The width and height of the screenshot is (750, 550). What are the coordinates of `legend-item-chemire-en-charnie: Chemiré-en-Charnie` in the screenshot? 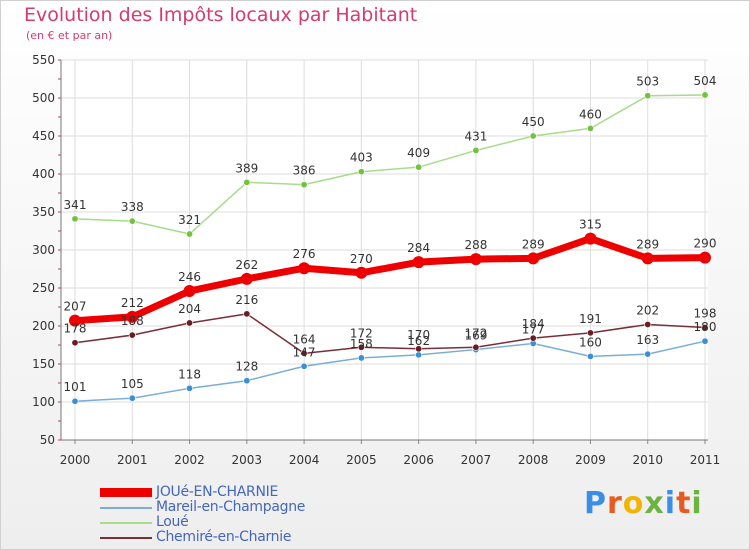 It's located at (230, 537).